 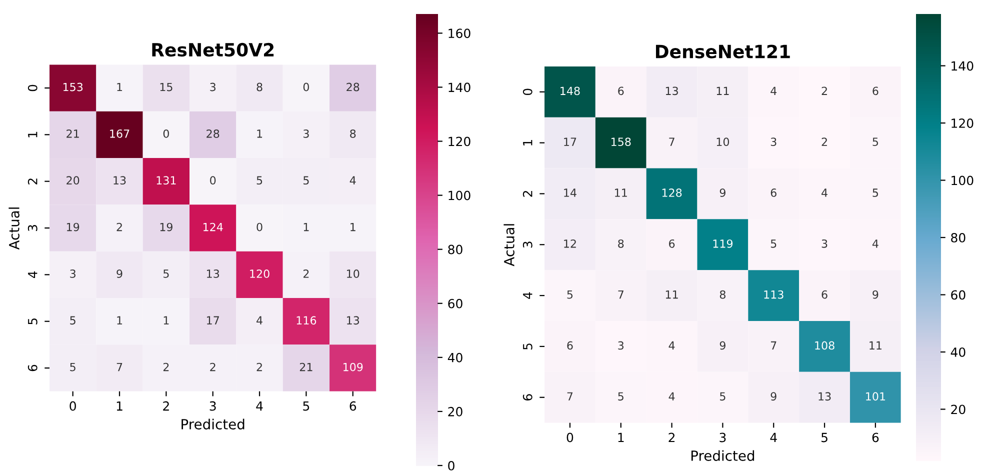 What do you see at coordinates (14, 229) in the screenshot?
I see `y-axis-title: Actual` at bounding box center [14, 229].